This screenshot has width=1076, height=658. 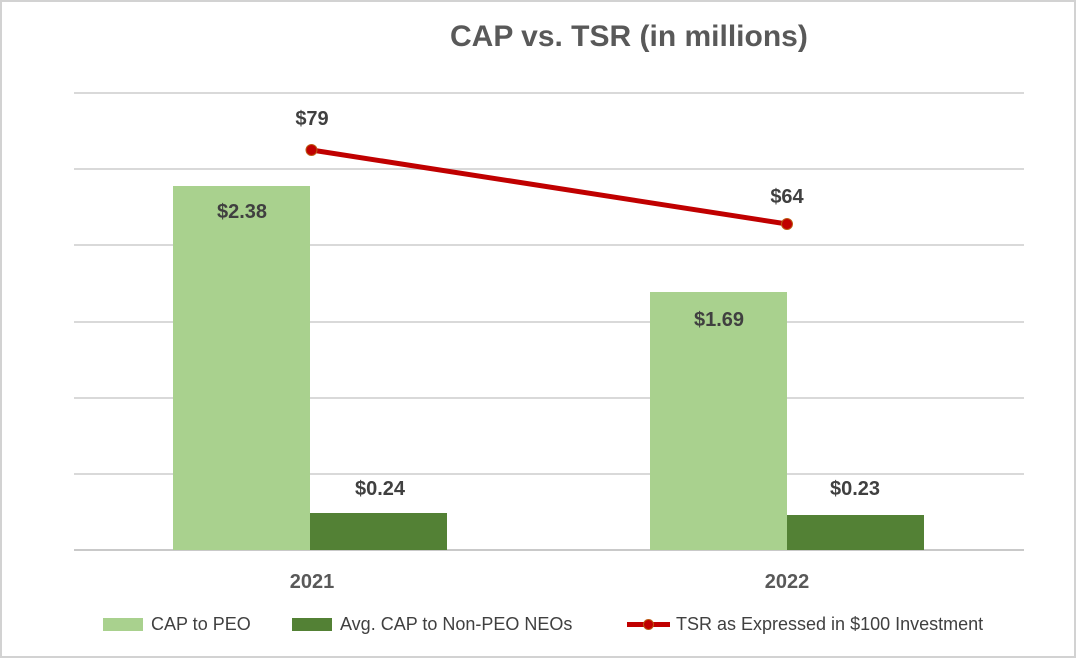 What do you see at coordinates (549, 398) in the screenshot?
I see `gridline-1.0` at bounding box center [549, 398].